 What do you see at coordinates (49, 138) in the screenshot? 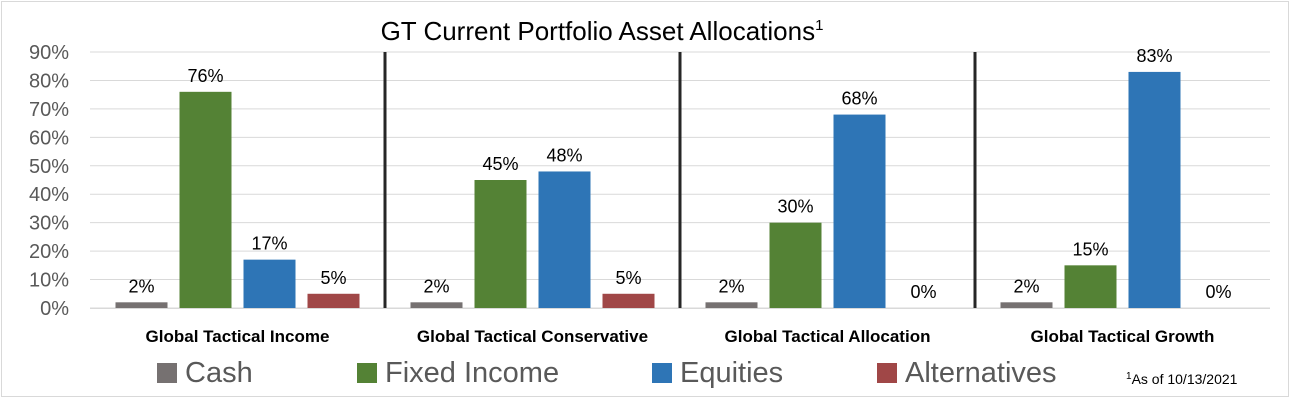
I see `y-tick-label: 60%` at bounding box center [49, 138].